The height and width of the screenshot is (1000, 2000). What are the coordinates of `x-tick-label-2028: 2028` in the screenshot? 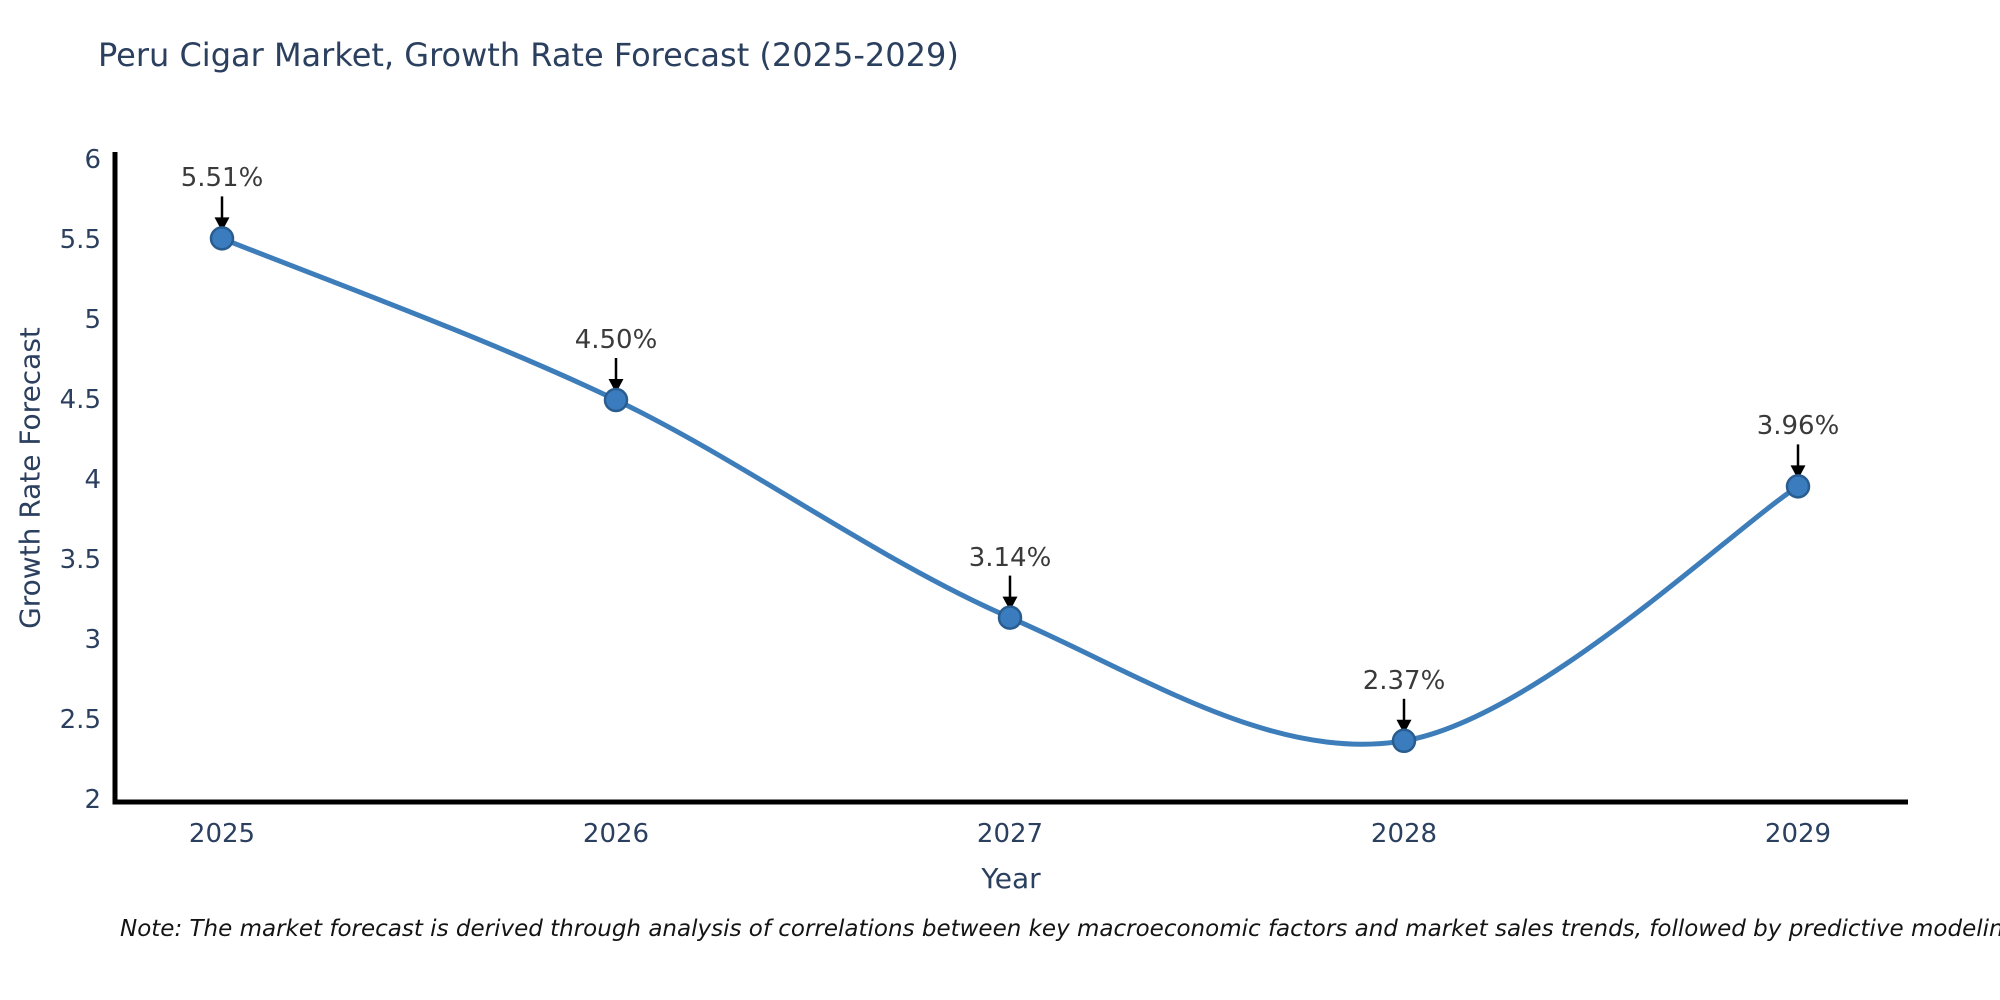 It's located at (1404, 834).